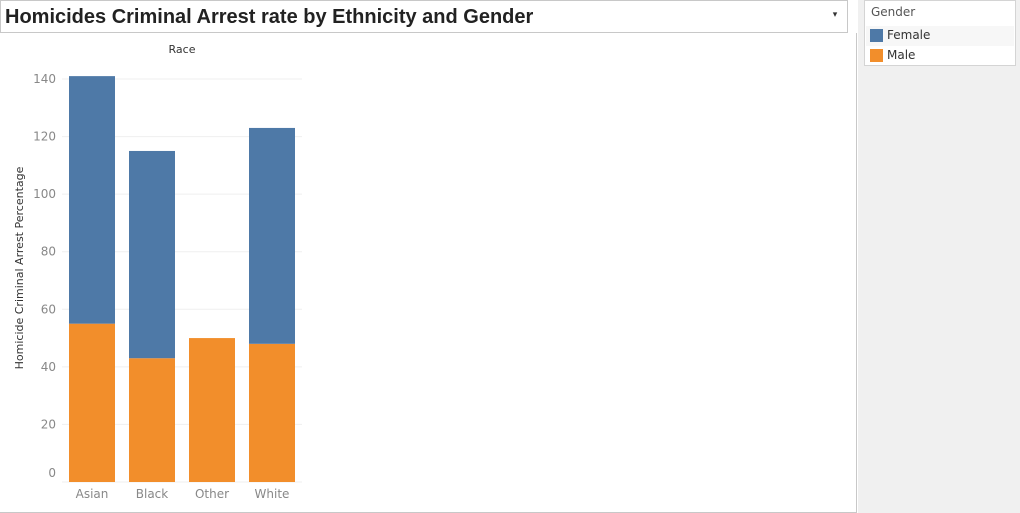 The width and height of the screenshot is (1020, 513). I want to click on legend-swatch-female, so click(876, 35).